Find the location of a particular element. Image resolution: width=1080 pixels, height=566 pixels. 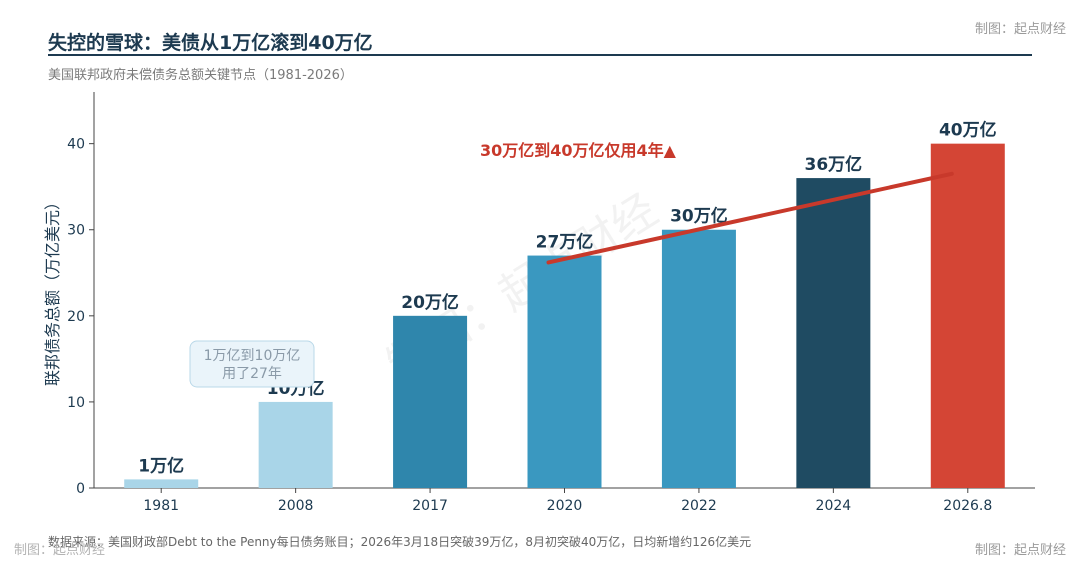

title-divider is located at coordinates (540, 55).